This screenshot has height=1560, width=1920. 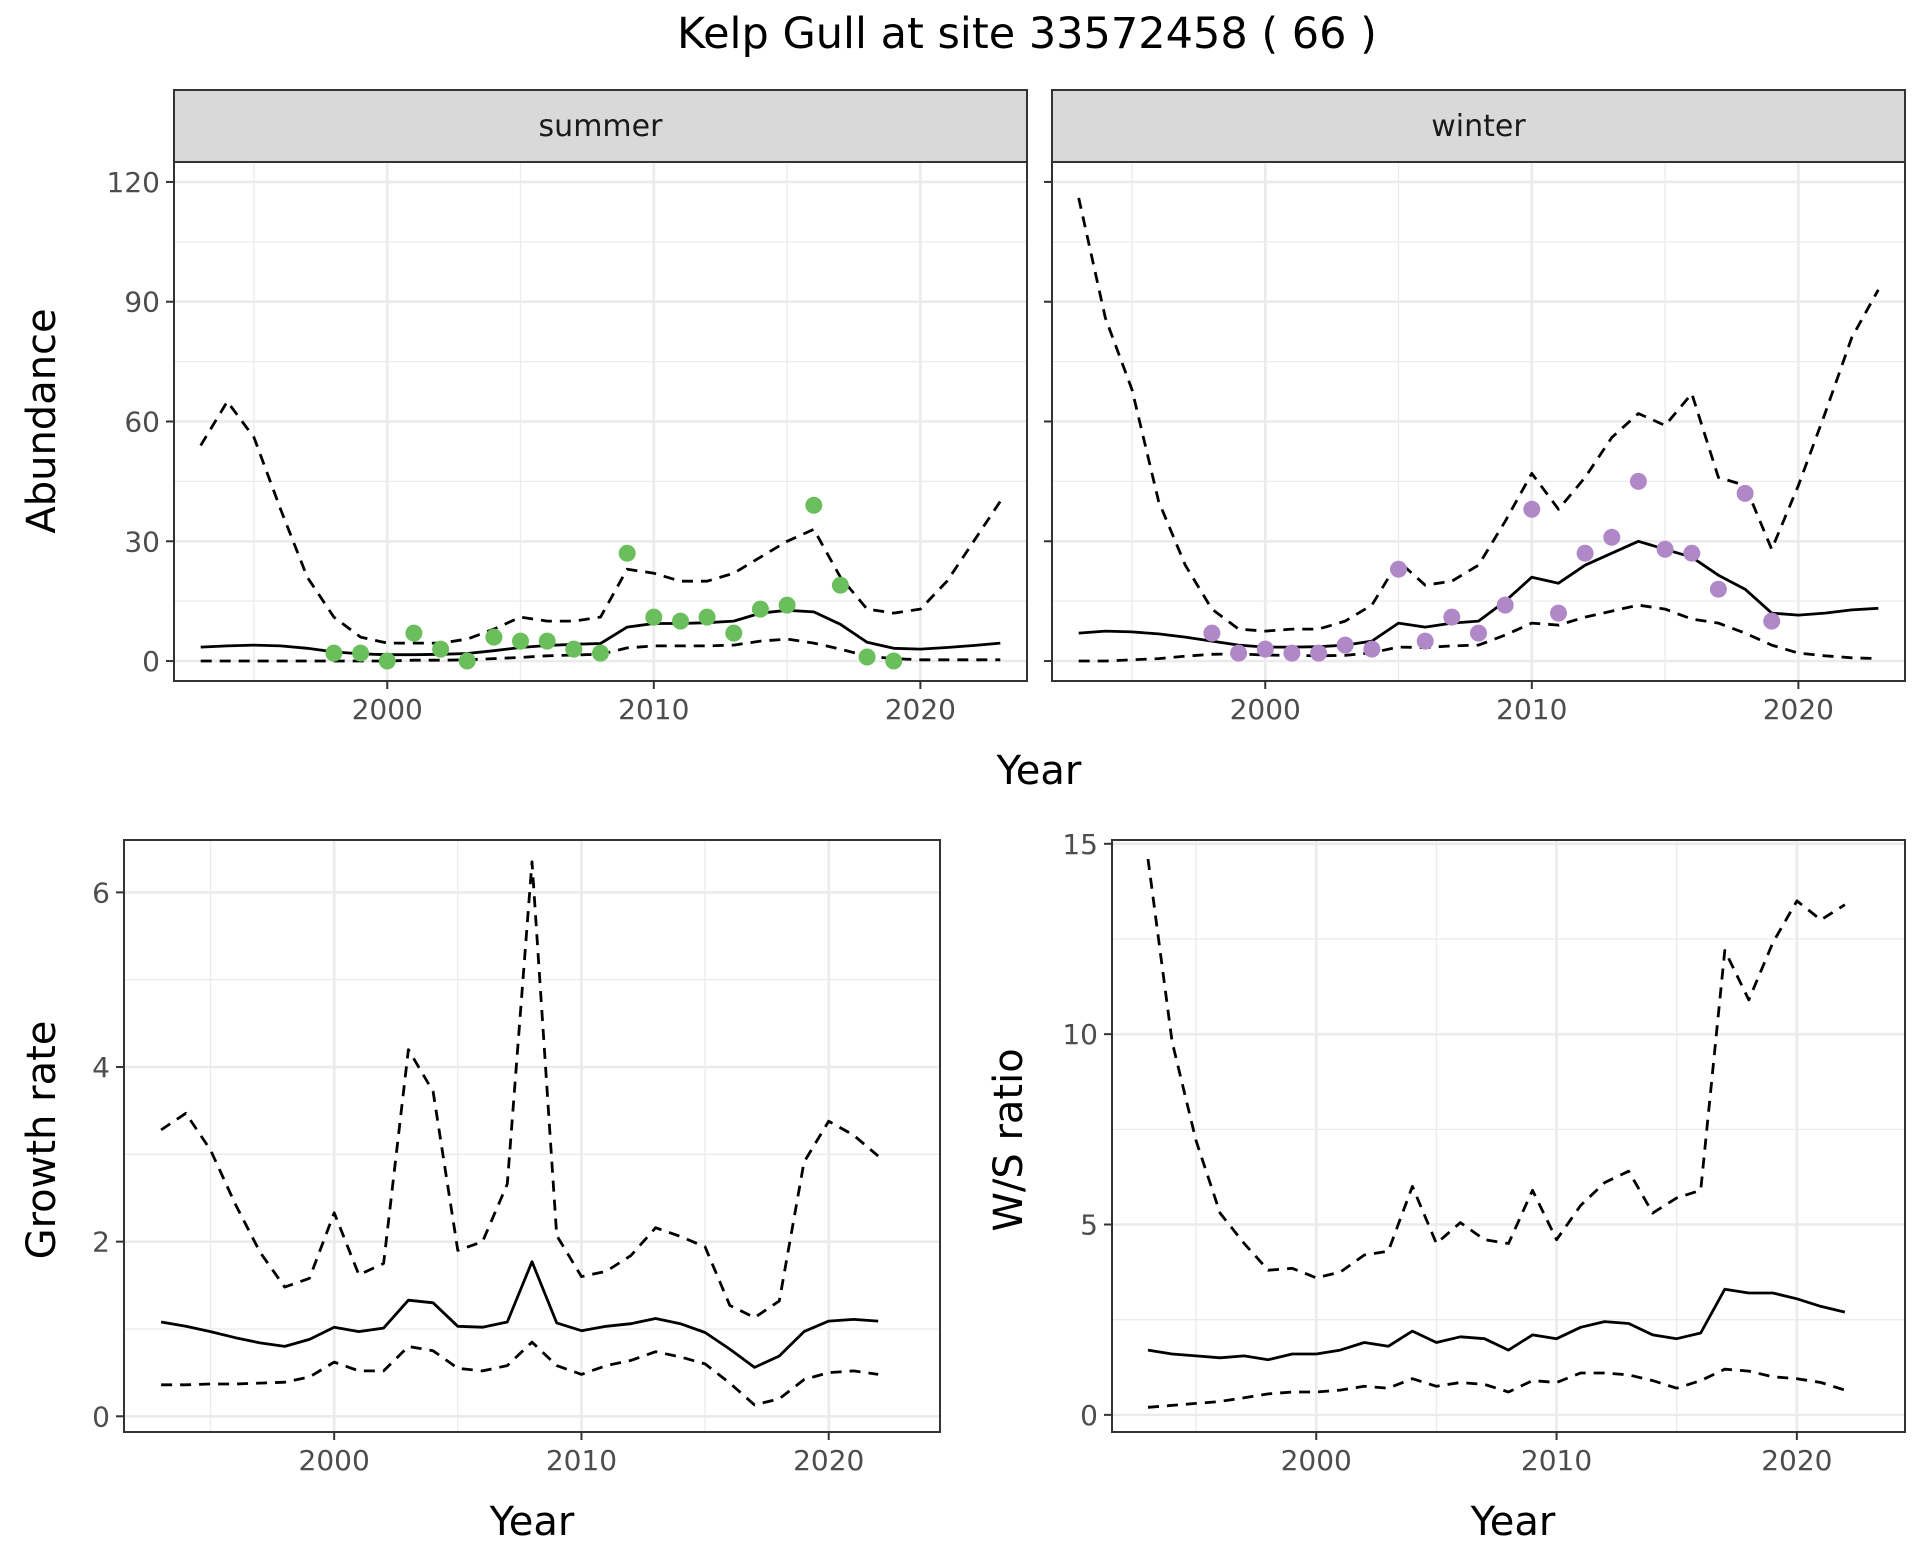 What do you see at coordinates (1009, 1139) in the screenshot?
I see `y-axis-label-ws-ratio: W/S ratio` at bounding box center [1009, 1139].